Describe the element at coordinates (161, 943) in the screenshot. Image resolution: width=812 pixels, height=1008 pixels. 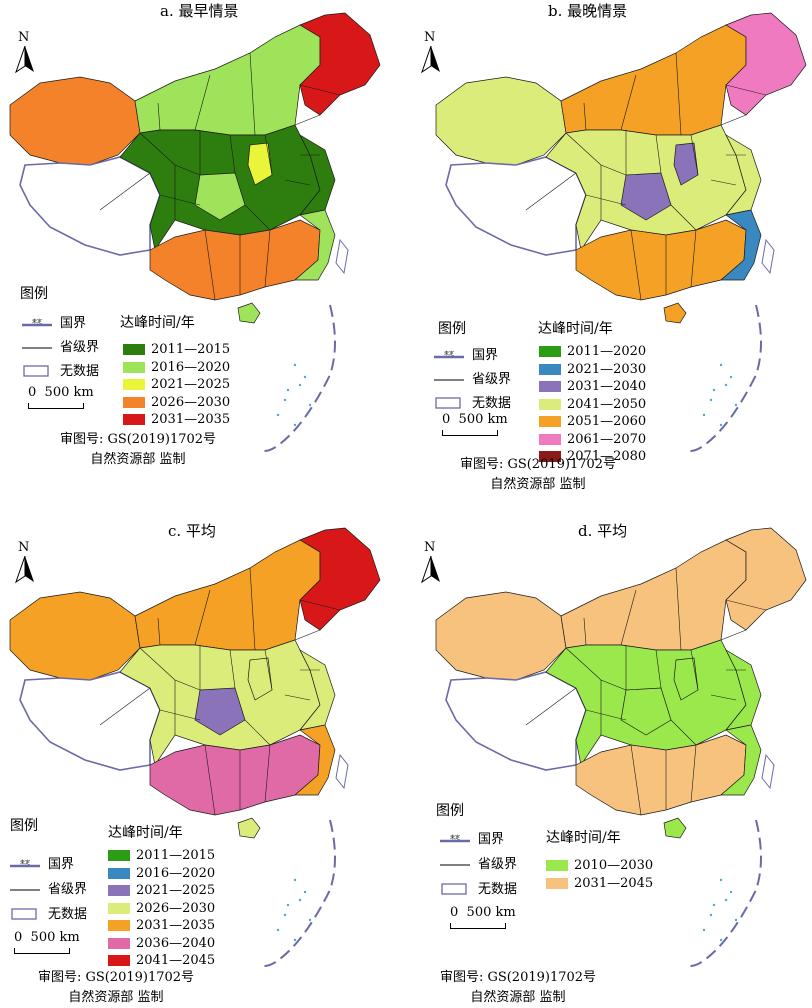
I see `peak-legend-item: 2036—2040` at that location.